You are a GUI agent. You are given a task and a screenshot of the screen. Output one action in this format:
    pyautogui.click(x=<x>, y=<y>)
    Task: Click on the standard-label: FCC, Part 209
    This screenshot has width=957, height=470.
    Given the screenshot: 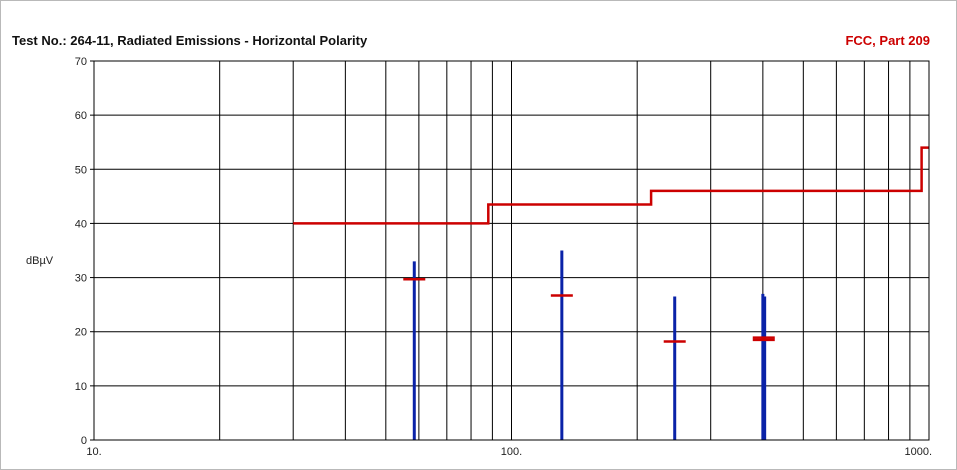 What is the action you would take?
    pyautogui.click(x=887, y=40)
    